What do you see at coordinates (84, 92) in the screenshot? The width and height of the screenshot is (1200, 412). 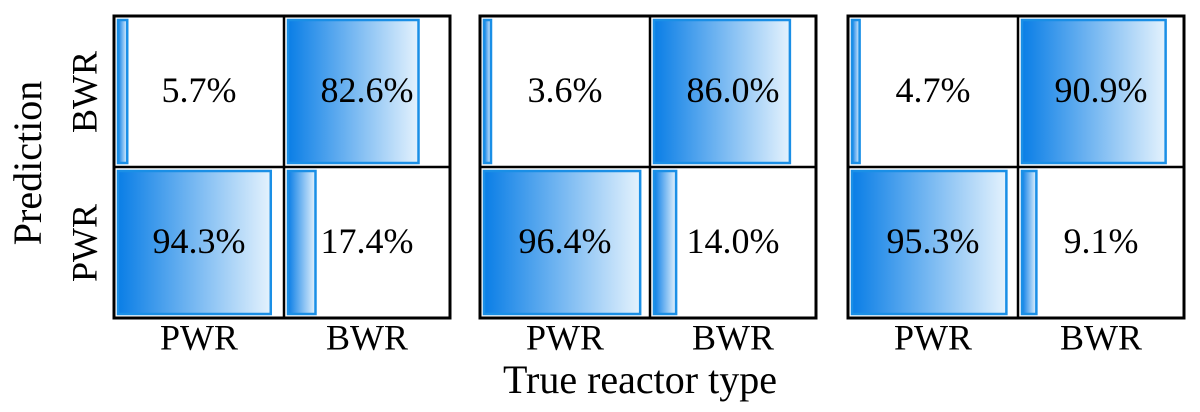 I see `y-tick-label-bwr: BWR` at bounding box center [84, 92].